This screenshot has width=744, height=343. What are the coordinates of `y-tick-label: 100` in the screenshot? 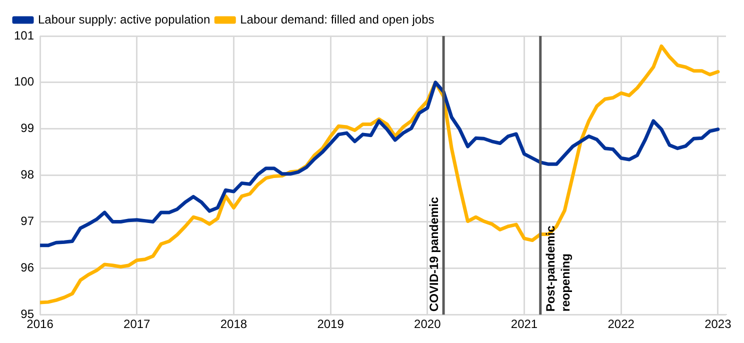 It's located at (24, 81).